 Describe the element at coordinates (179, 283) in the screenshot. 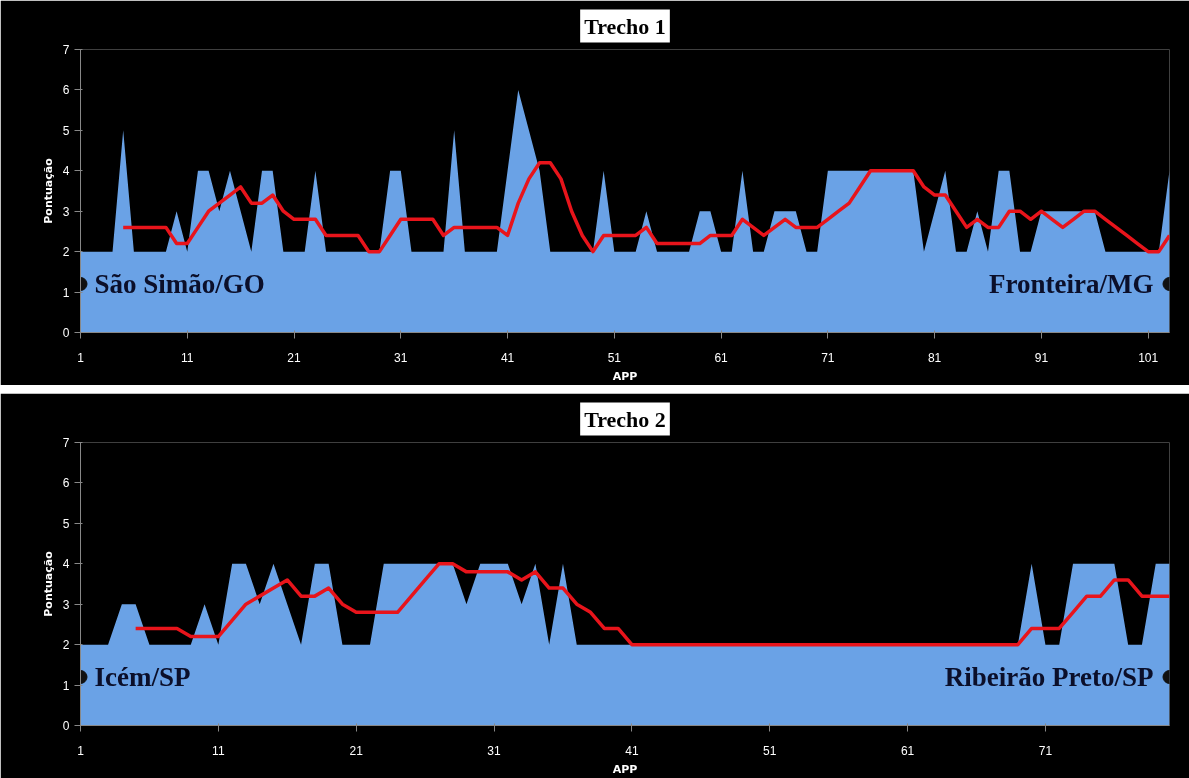

I see `annotation: São Simão/GO` at that location.